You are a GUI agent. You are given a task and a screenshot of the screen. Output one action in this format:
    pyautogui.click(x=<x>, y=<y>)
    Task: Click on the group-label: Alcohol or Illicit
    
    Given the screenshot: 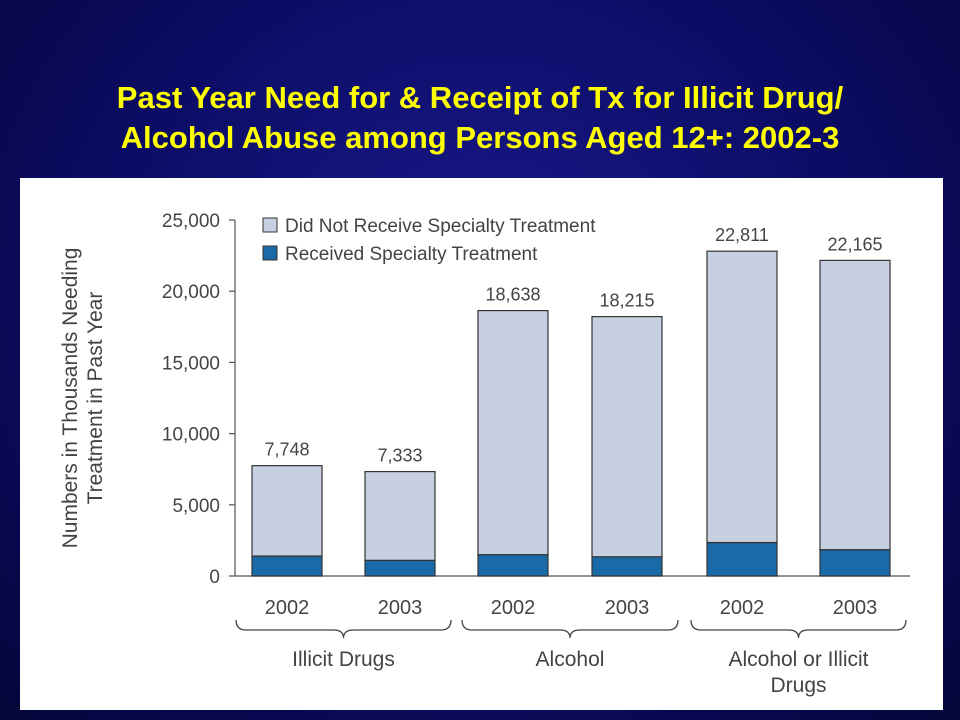 What is the action you would take?
    pyautogui.click(x=798, y=659)
    